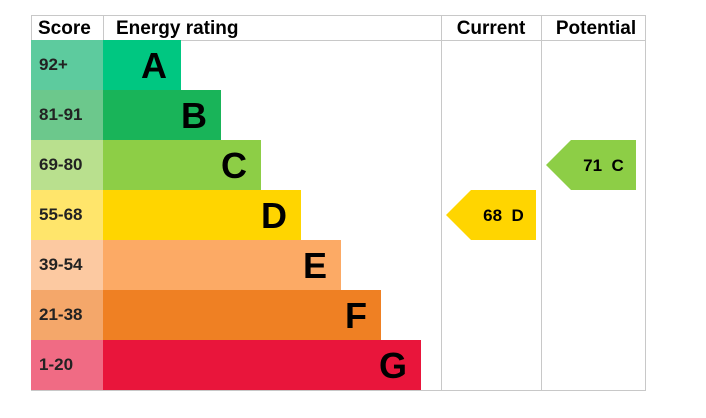 The image size is (706, 418). Describe the element at coordinates (491, 28) in the screenshot. I see `current-header: Current` at that location.